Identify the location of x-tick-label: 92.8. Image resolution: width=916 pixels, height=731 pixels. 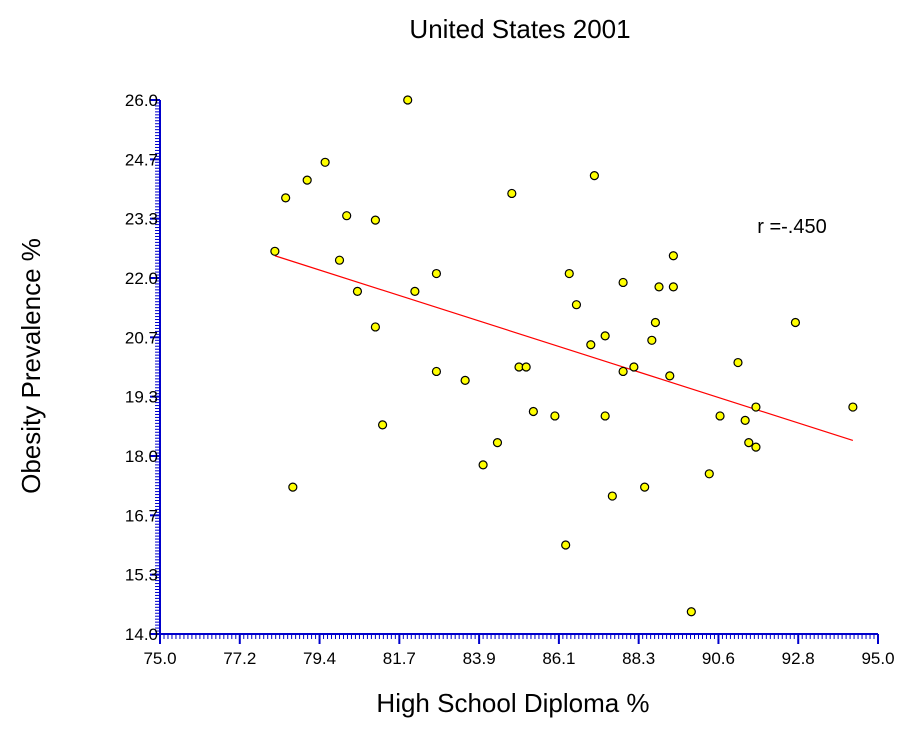
(798, 658).